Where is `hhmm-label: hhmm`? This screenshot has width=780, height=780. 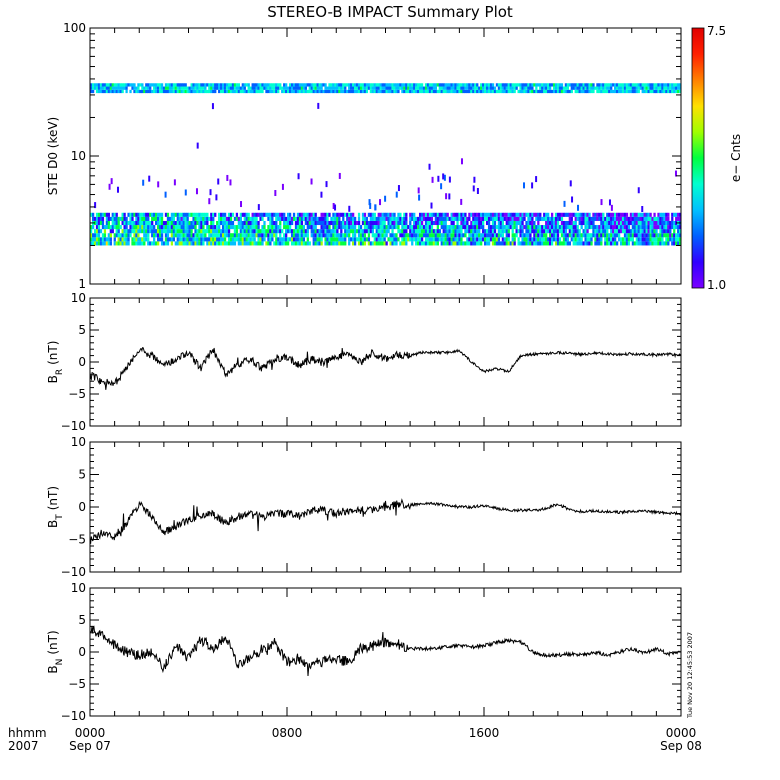 hhmm-label: hhmm is located at coordinates (27, 733).